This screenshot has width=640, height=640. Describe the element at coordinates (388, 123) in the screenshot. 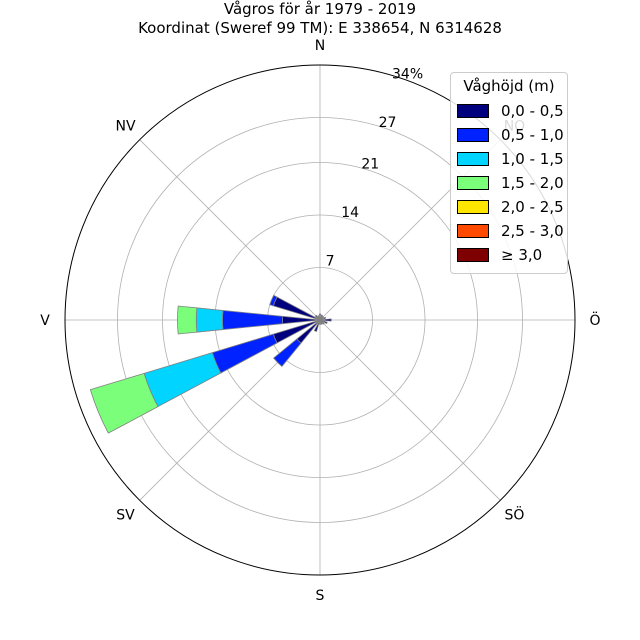

I see `radial-tick-label: 27` at that location.